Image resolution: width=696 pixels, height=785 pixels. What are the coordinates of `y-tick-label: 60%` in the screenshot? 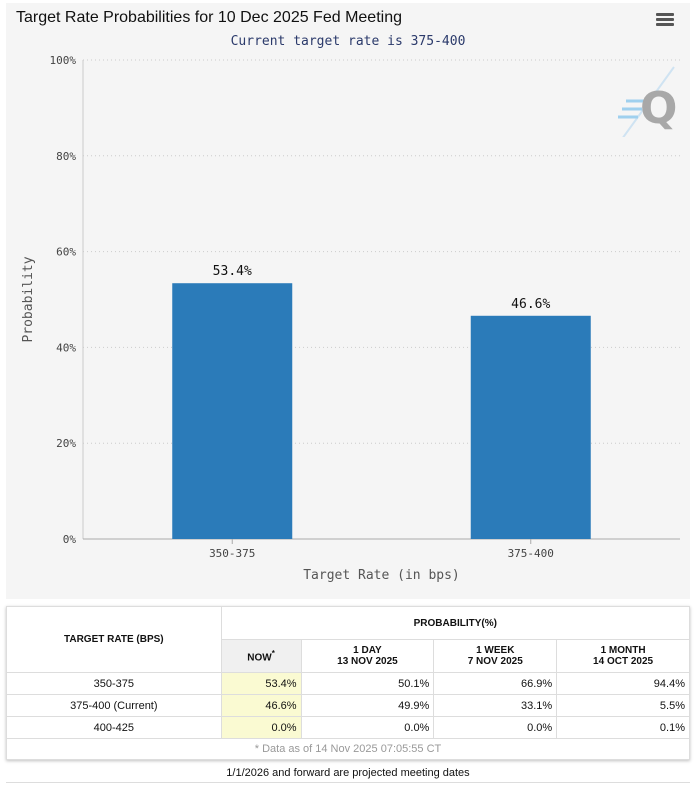 It's located at (66, 252).